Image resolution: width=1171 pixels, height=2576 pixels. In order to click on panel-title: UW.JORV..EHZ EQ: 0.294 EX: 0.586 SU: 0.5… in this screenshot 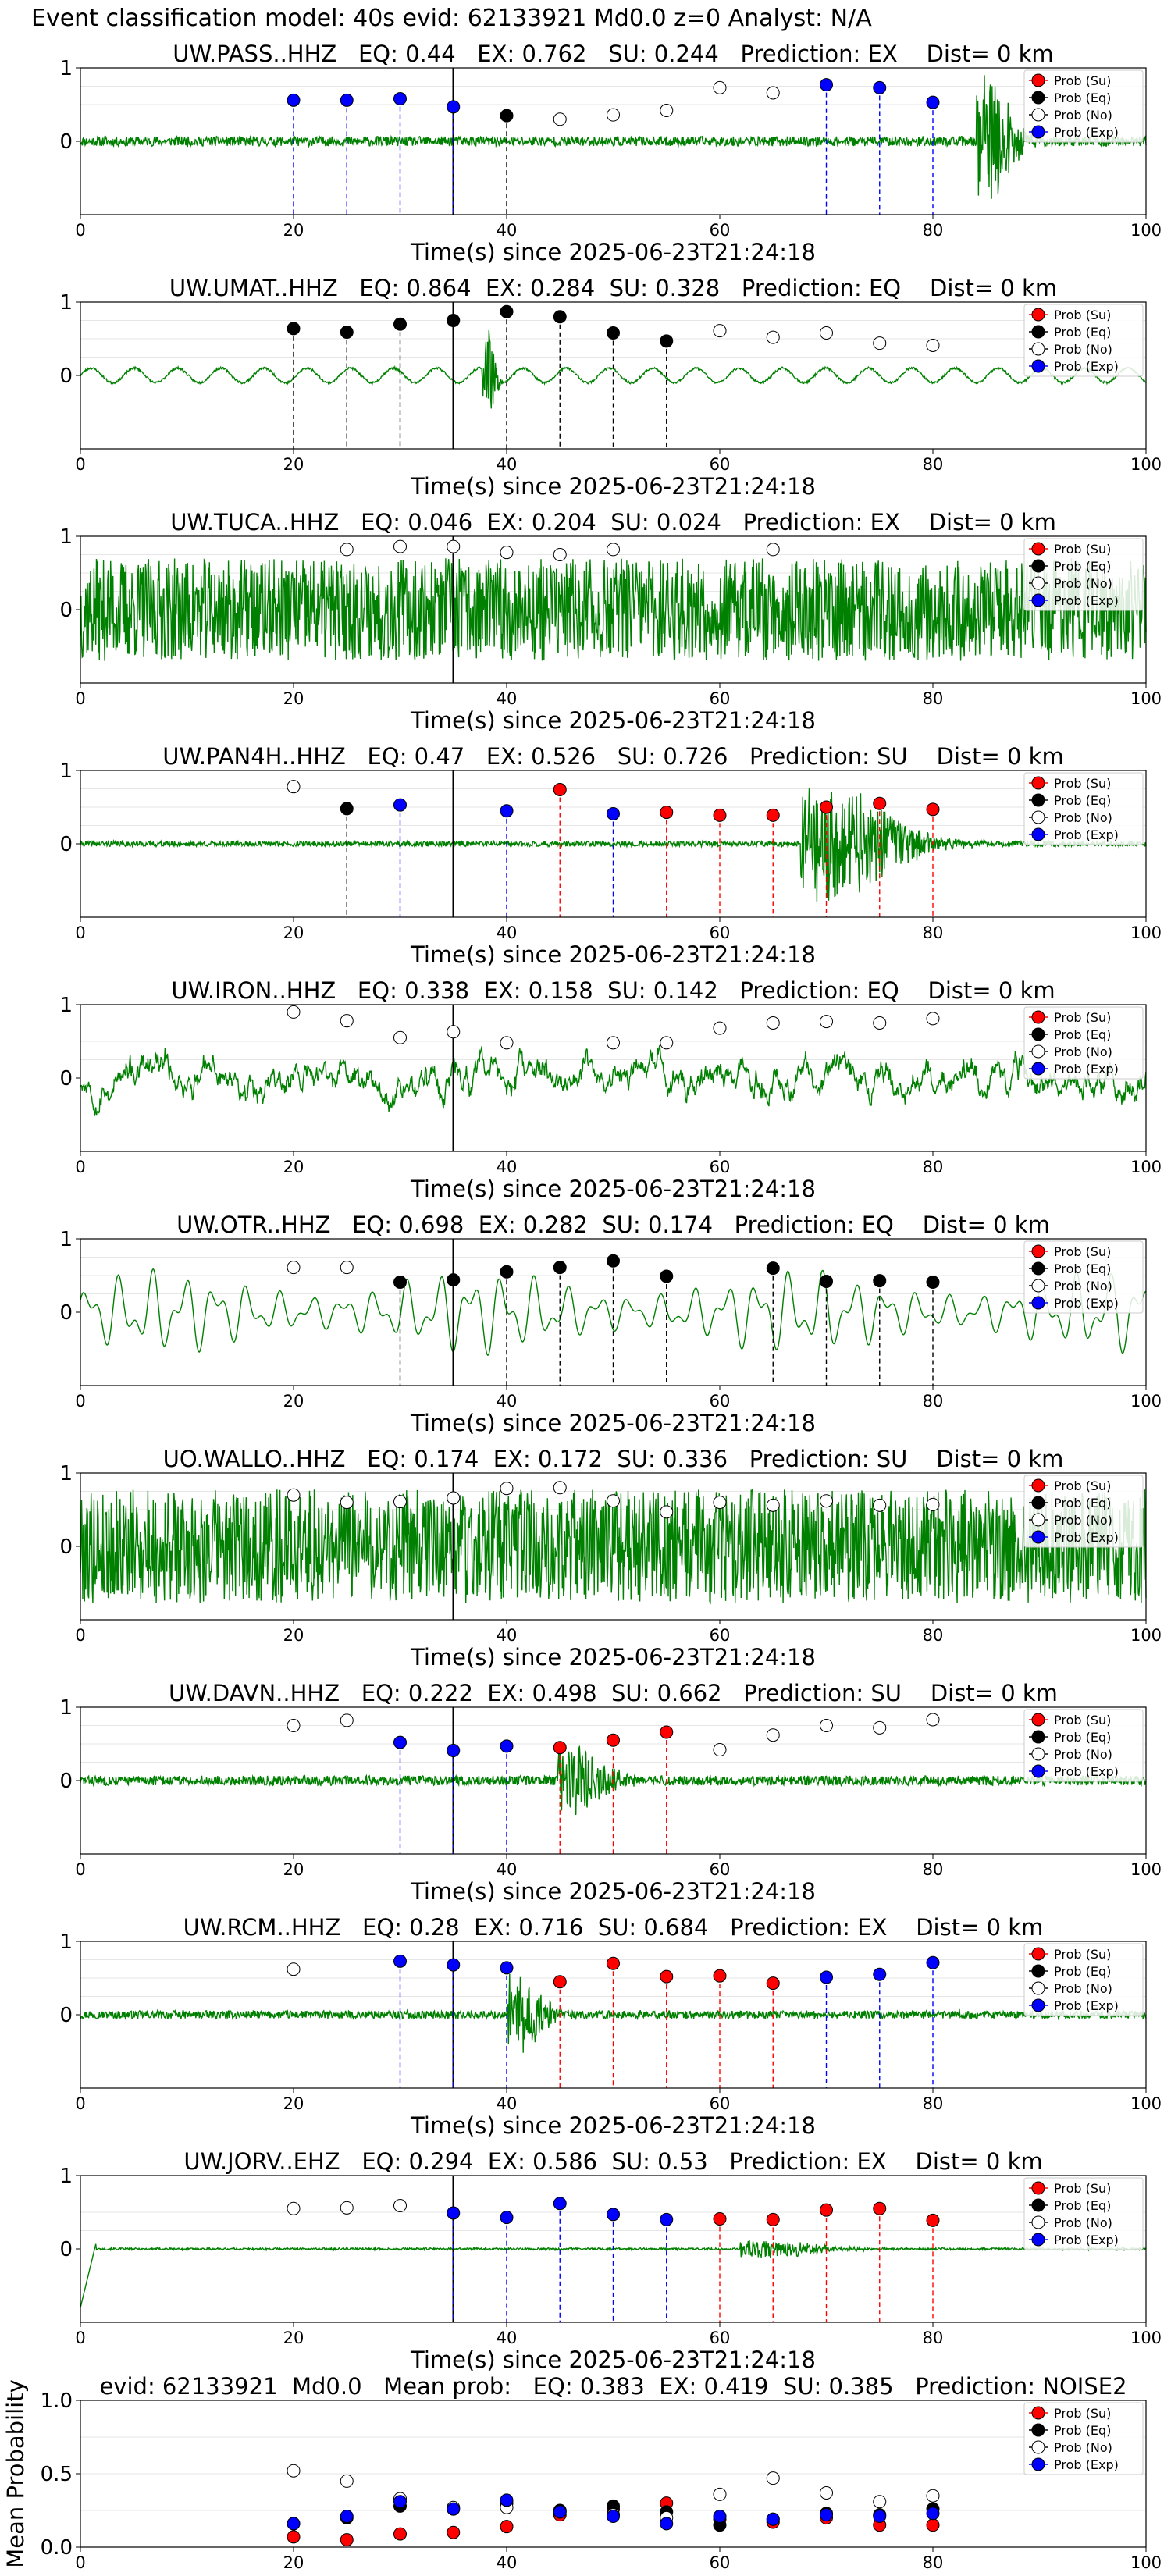, I will do `click(612, 2161)`.